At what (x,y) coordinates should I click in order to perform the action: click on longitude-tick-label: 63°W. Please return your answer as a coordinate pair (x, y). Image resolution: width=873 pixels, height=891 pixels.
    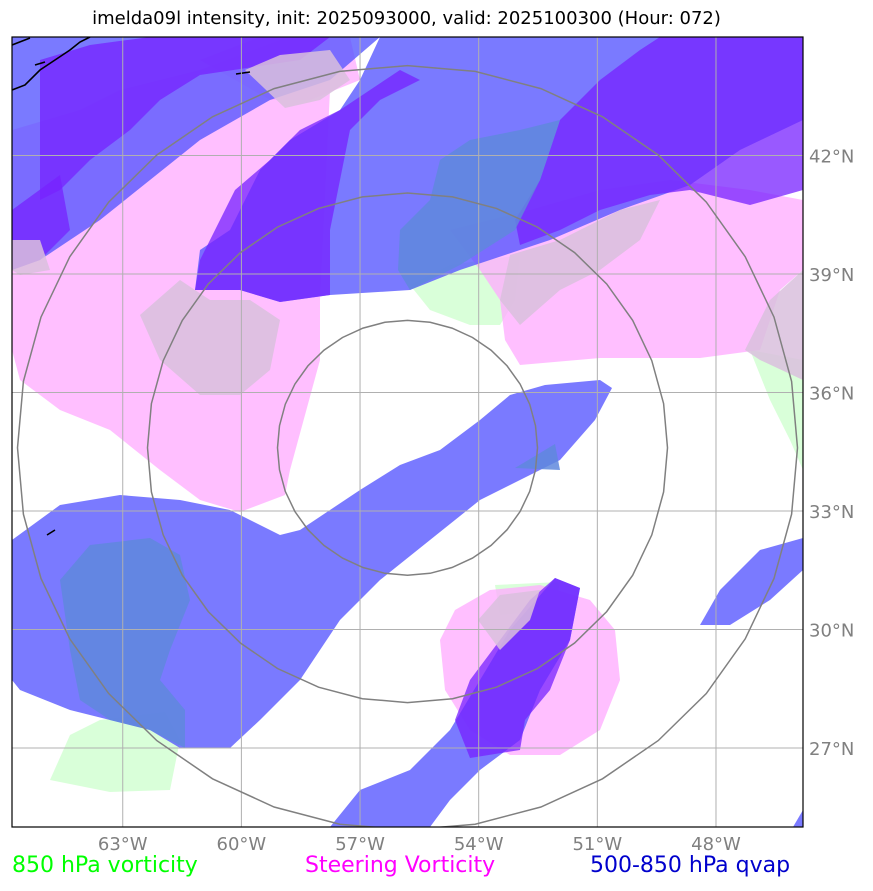
    Looking at the image, I should click on (123, 844).